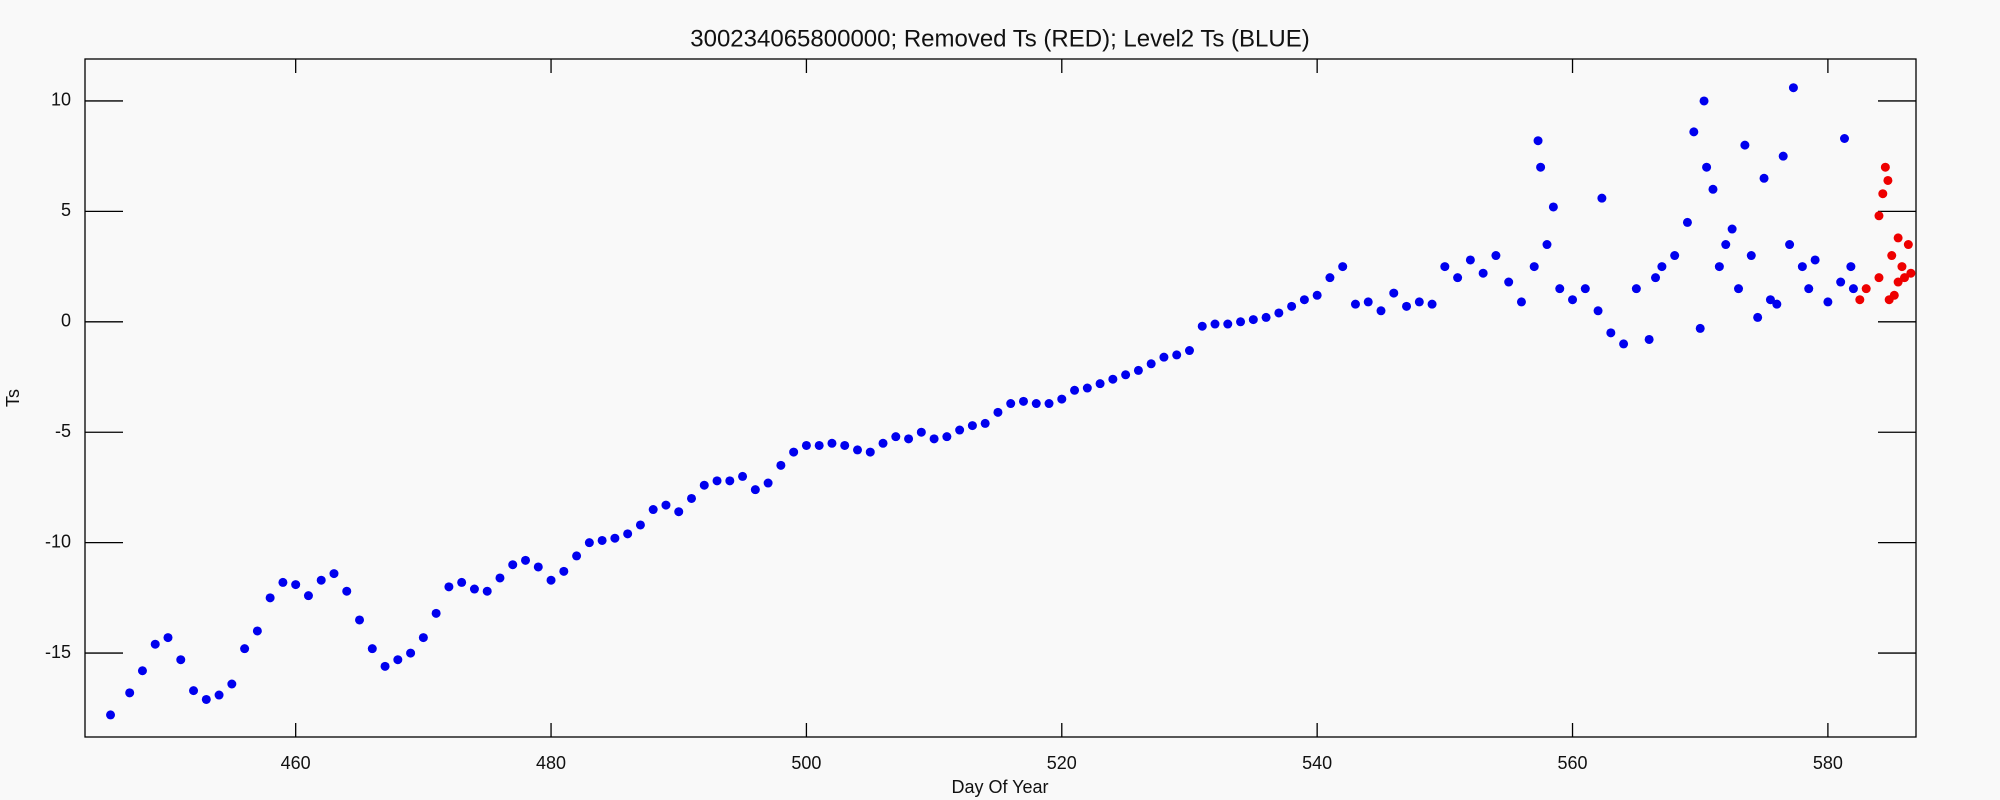  Describe the element at coordinates (13, 398) in the screenshot. I see `y-axis-label: Ts` at that location.